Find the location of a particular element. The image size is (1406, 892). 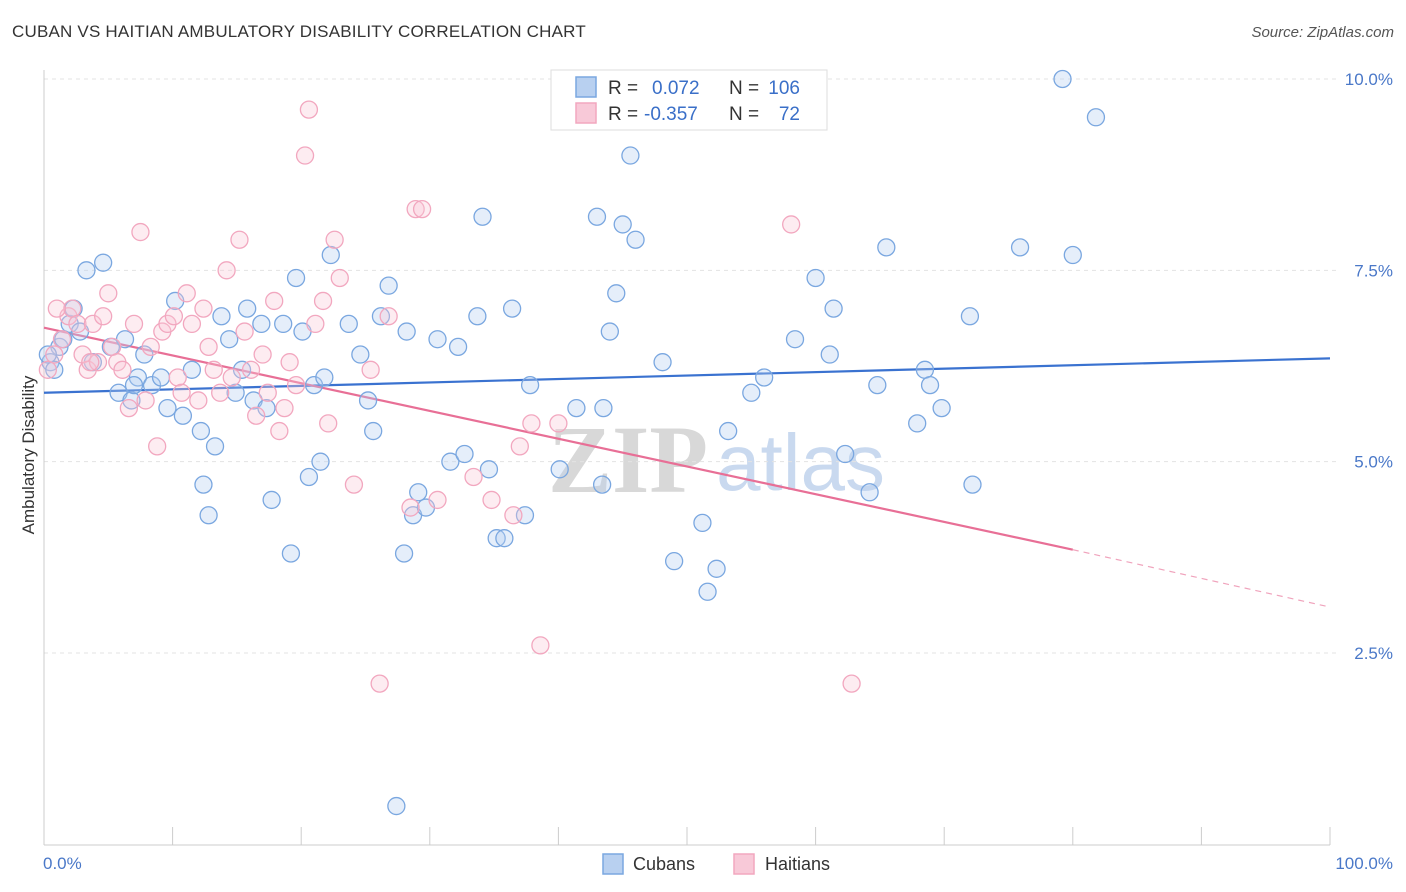

y-axis-title: Ambulatory Disability is located at coordinates (28, 454).